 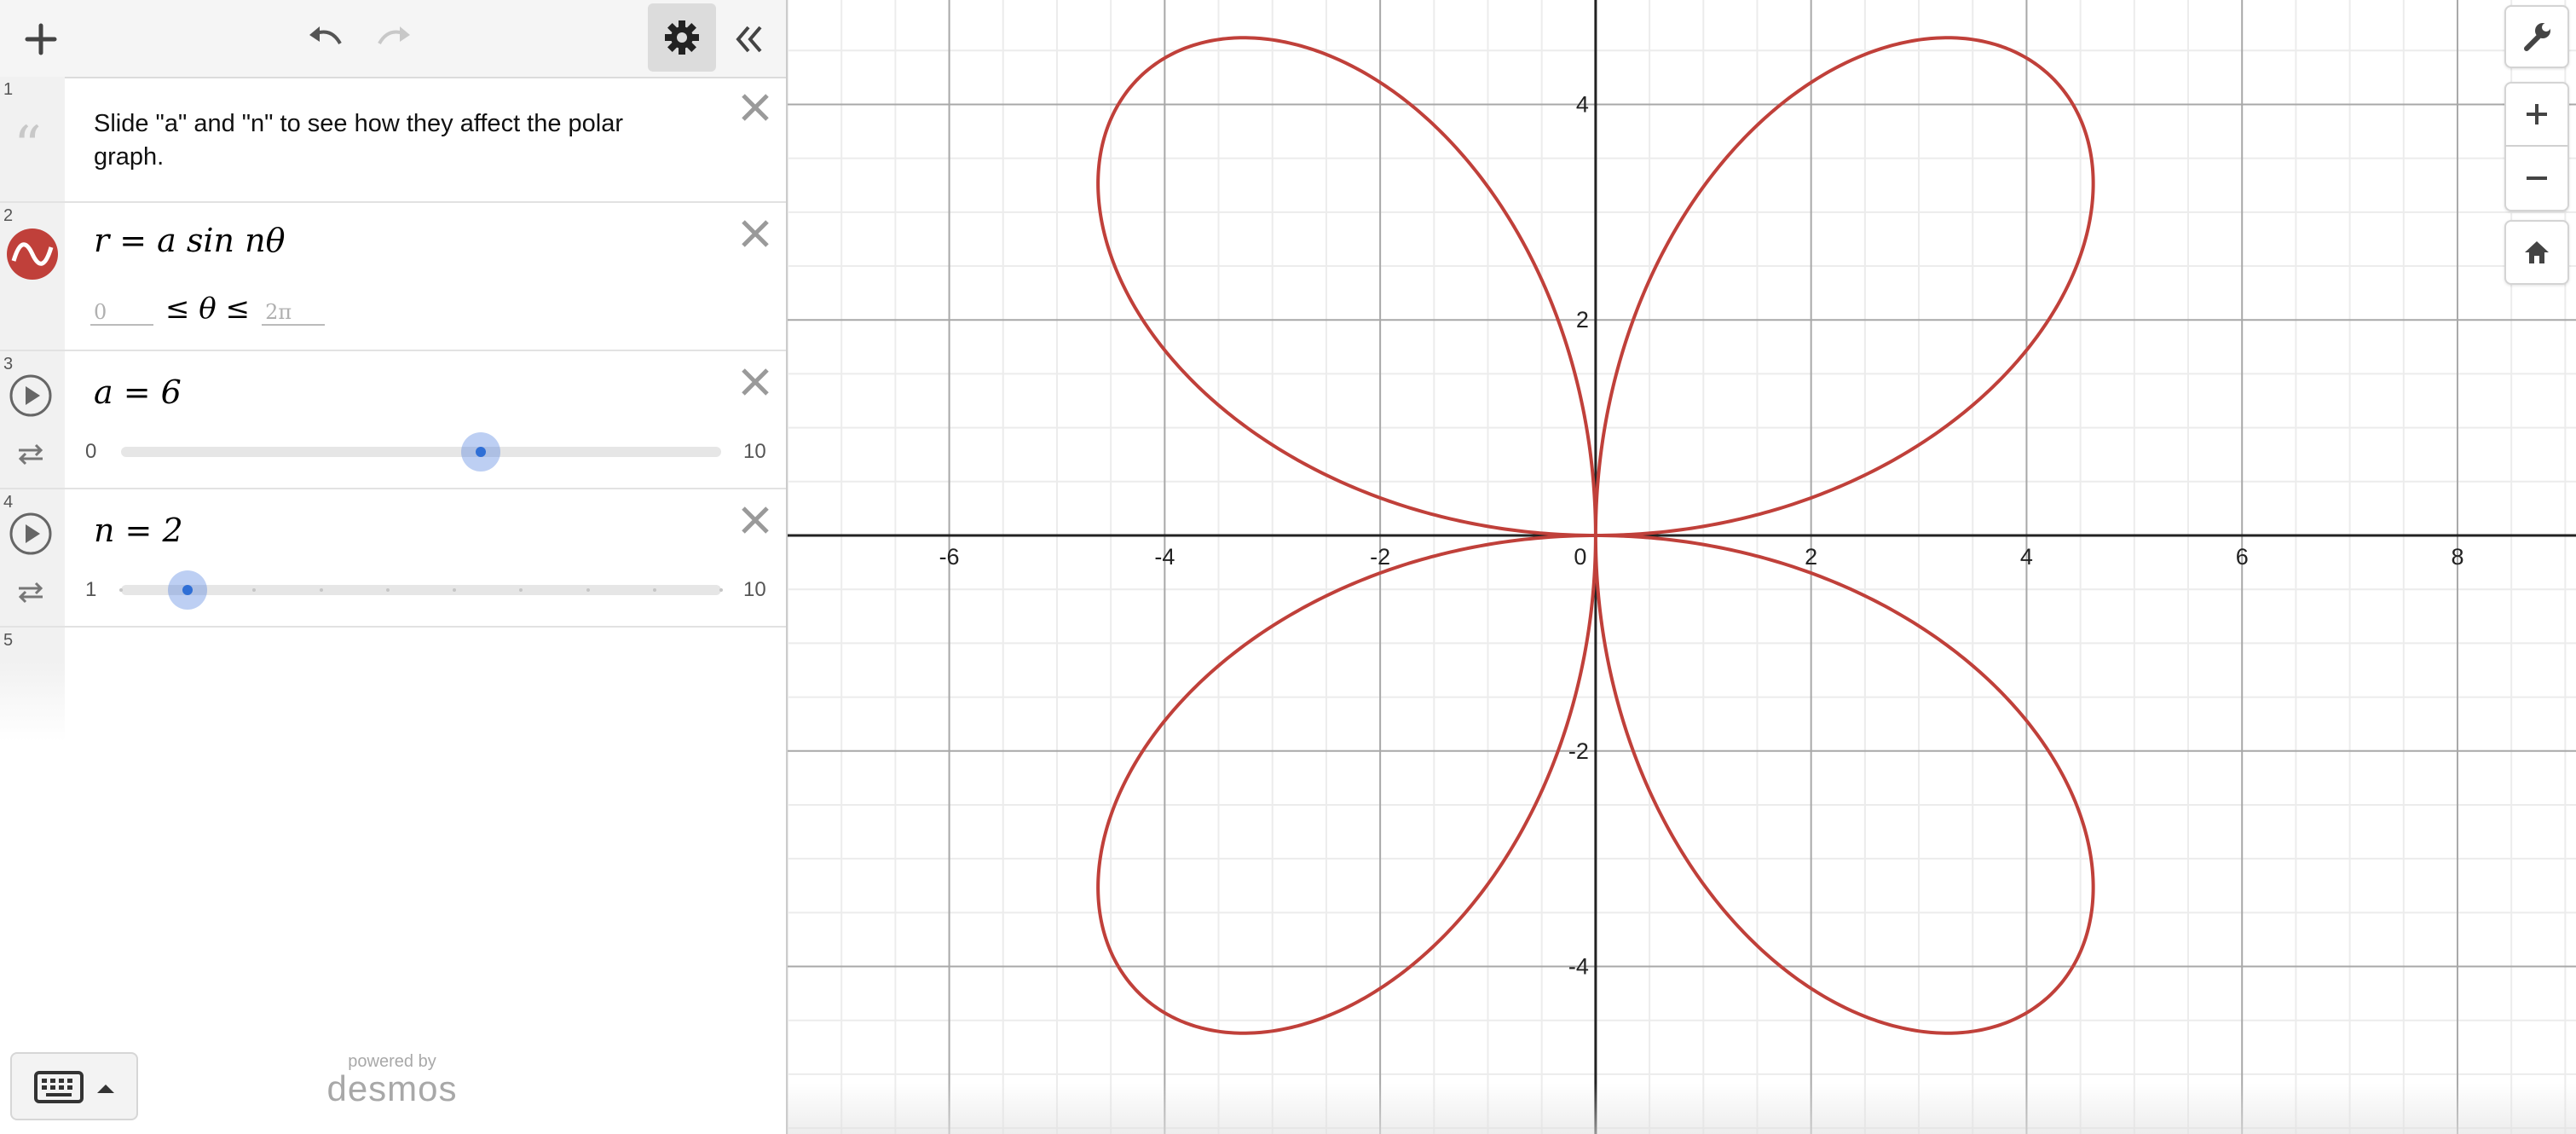 I want to click on x-tick-label: 2, so click(x=1811, y=557).